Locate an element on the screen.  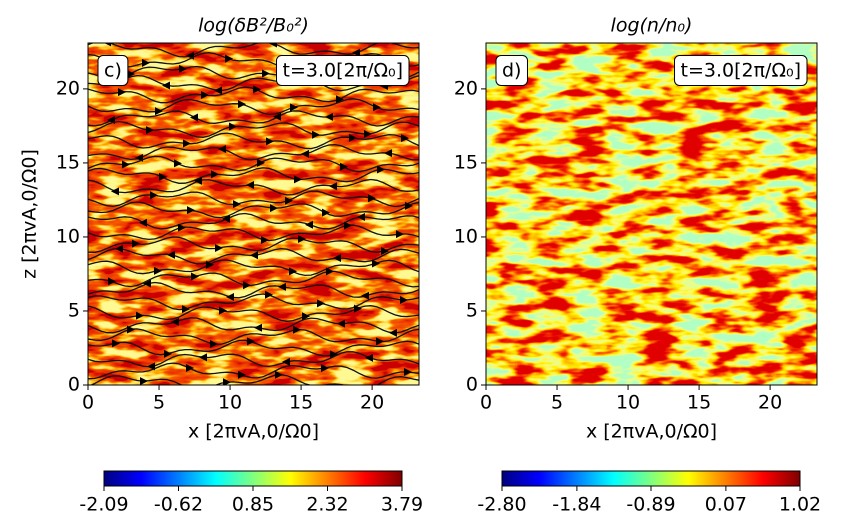
x-tick-label: 0 is located at coordinates (88, 403).